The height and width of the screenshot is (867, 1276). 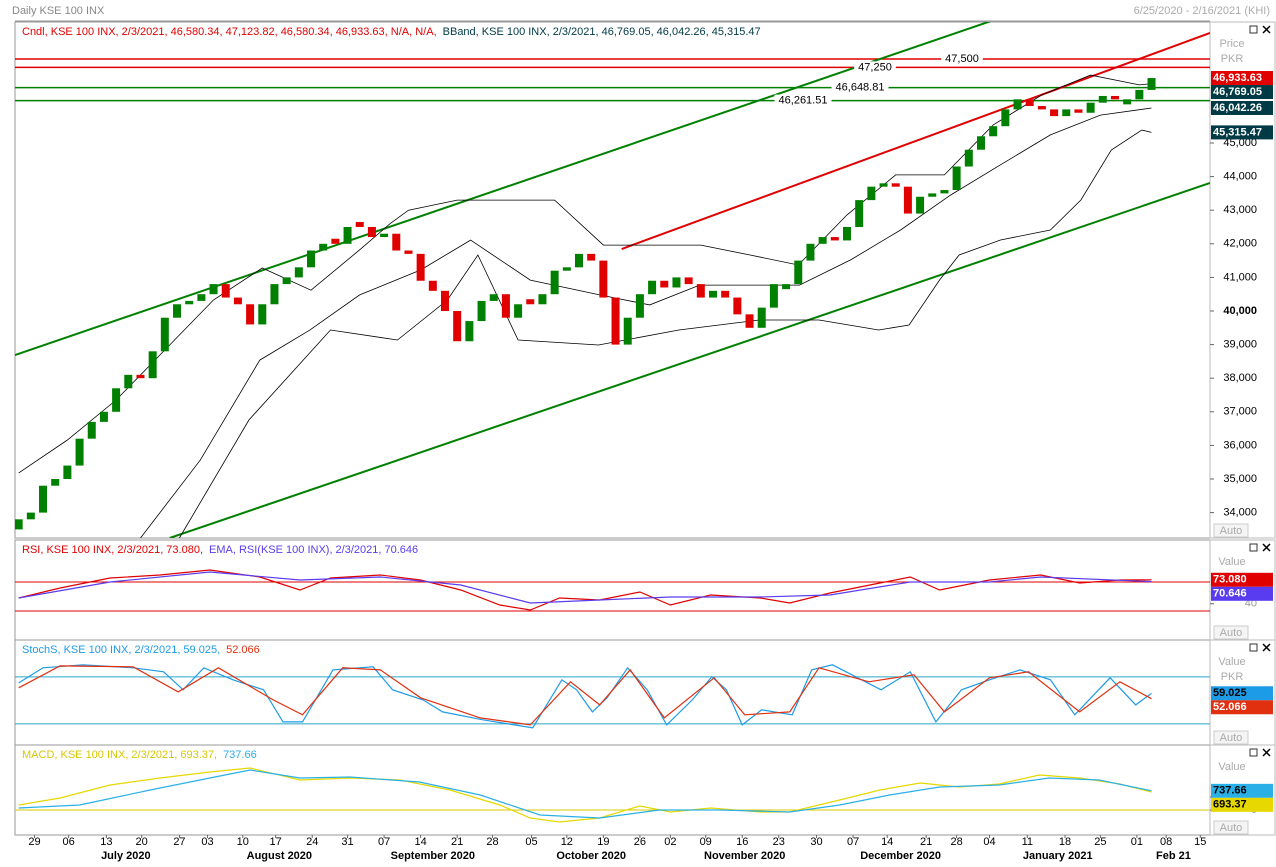 What do you see at coordinates (1202, 11) in the screenshot?
I see `date-range: 6/25/2020 - 2/16/2021 (KHI)` at bounding box center [1202, 11].